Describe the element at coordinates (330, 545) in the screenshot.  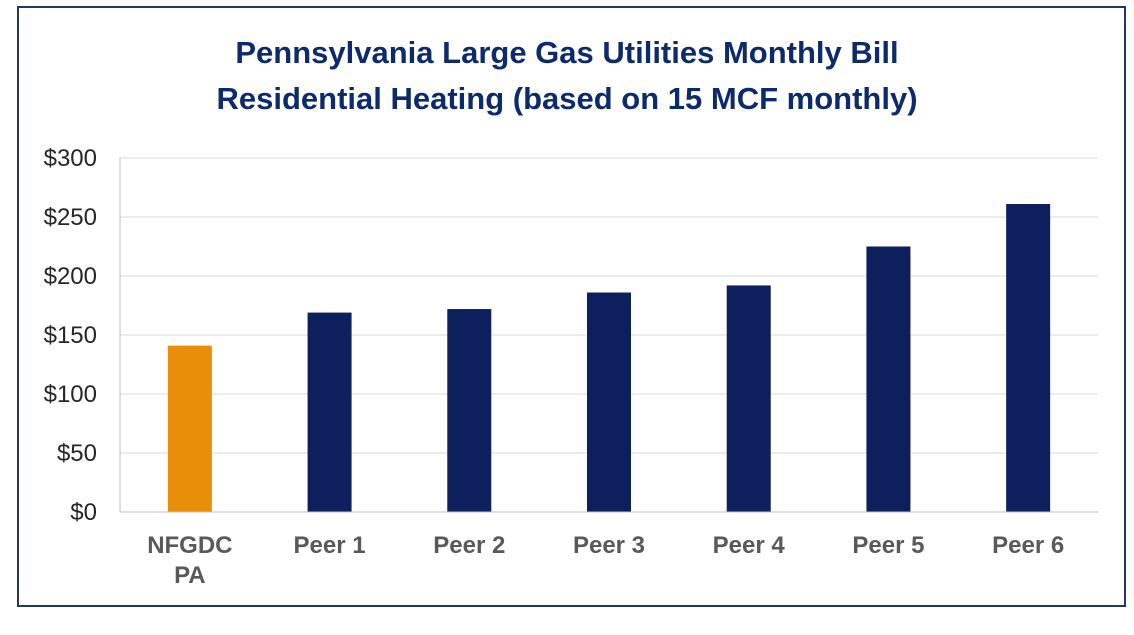
I see `x-tick-label: Peer 1` at that location.